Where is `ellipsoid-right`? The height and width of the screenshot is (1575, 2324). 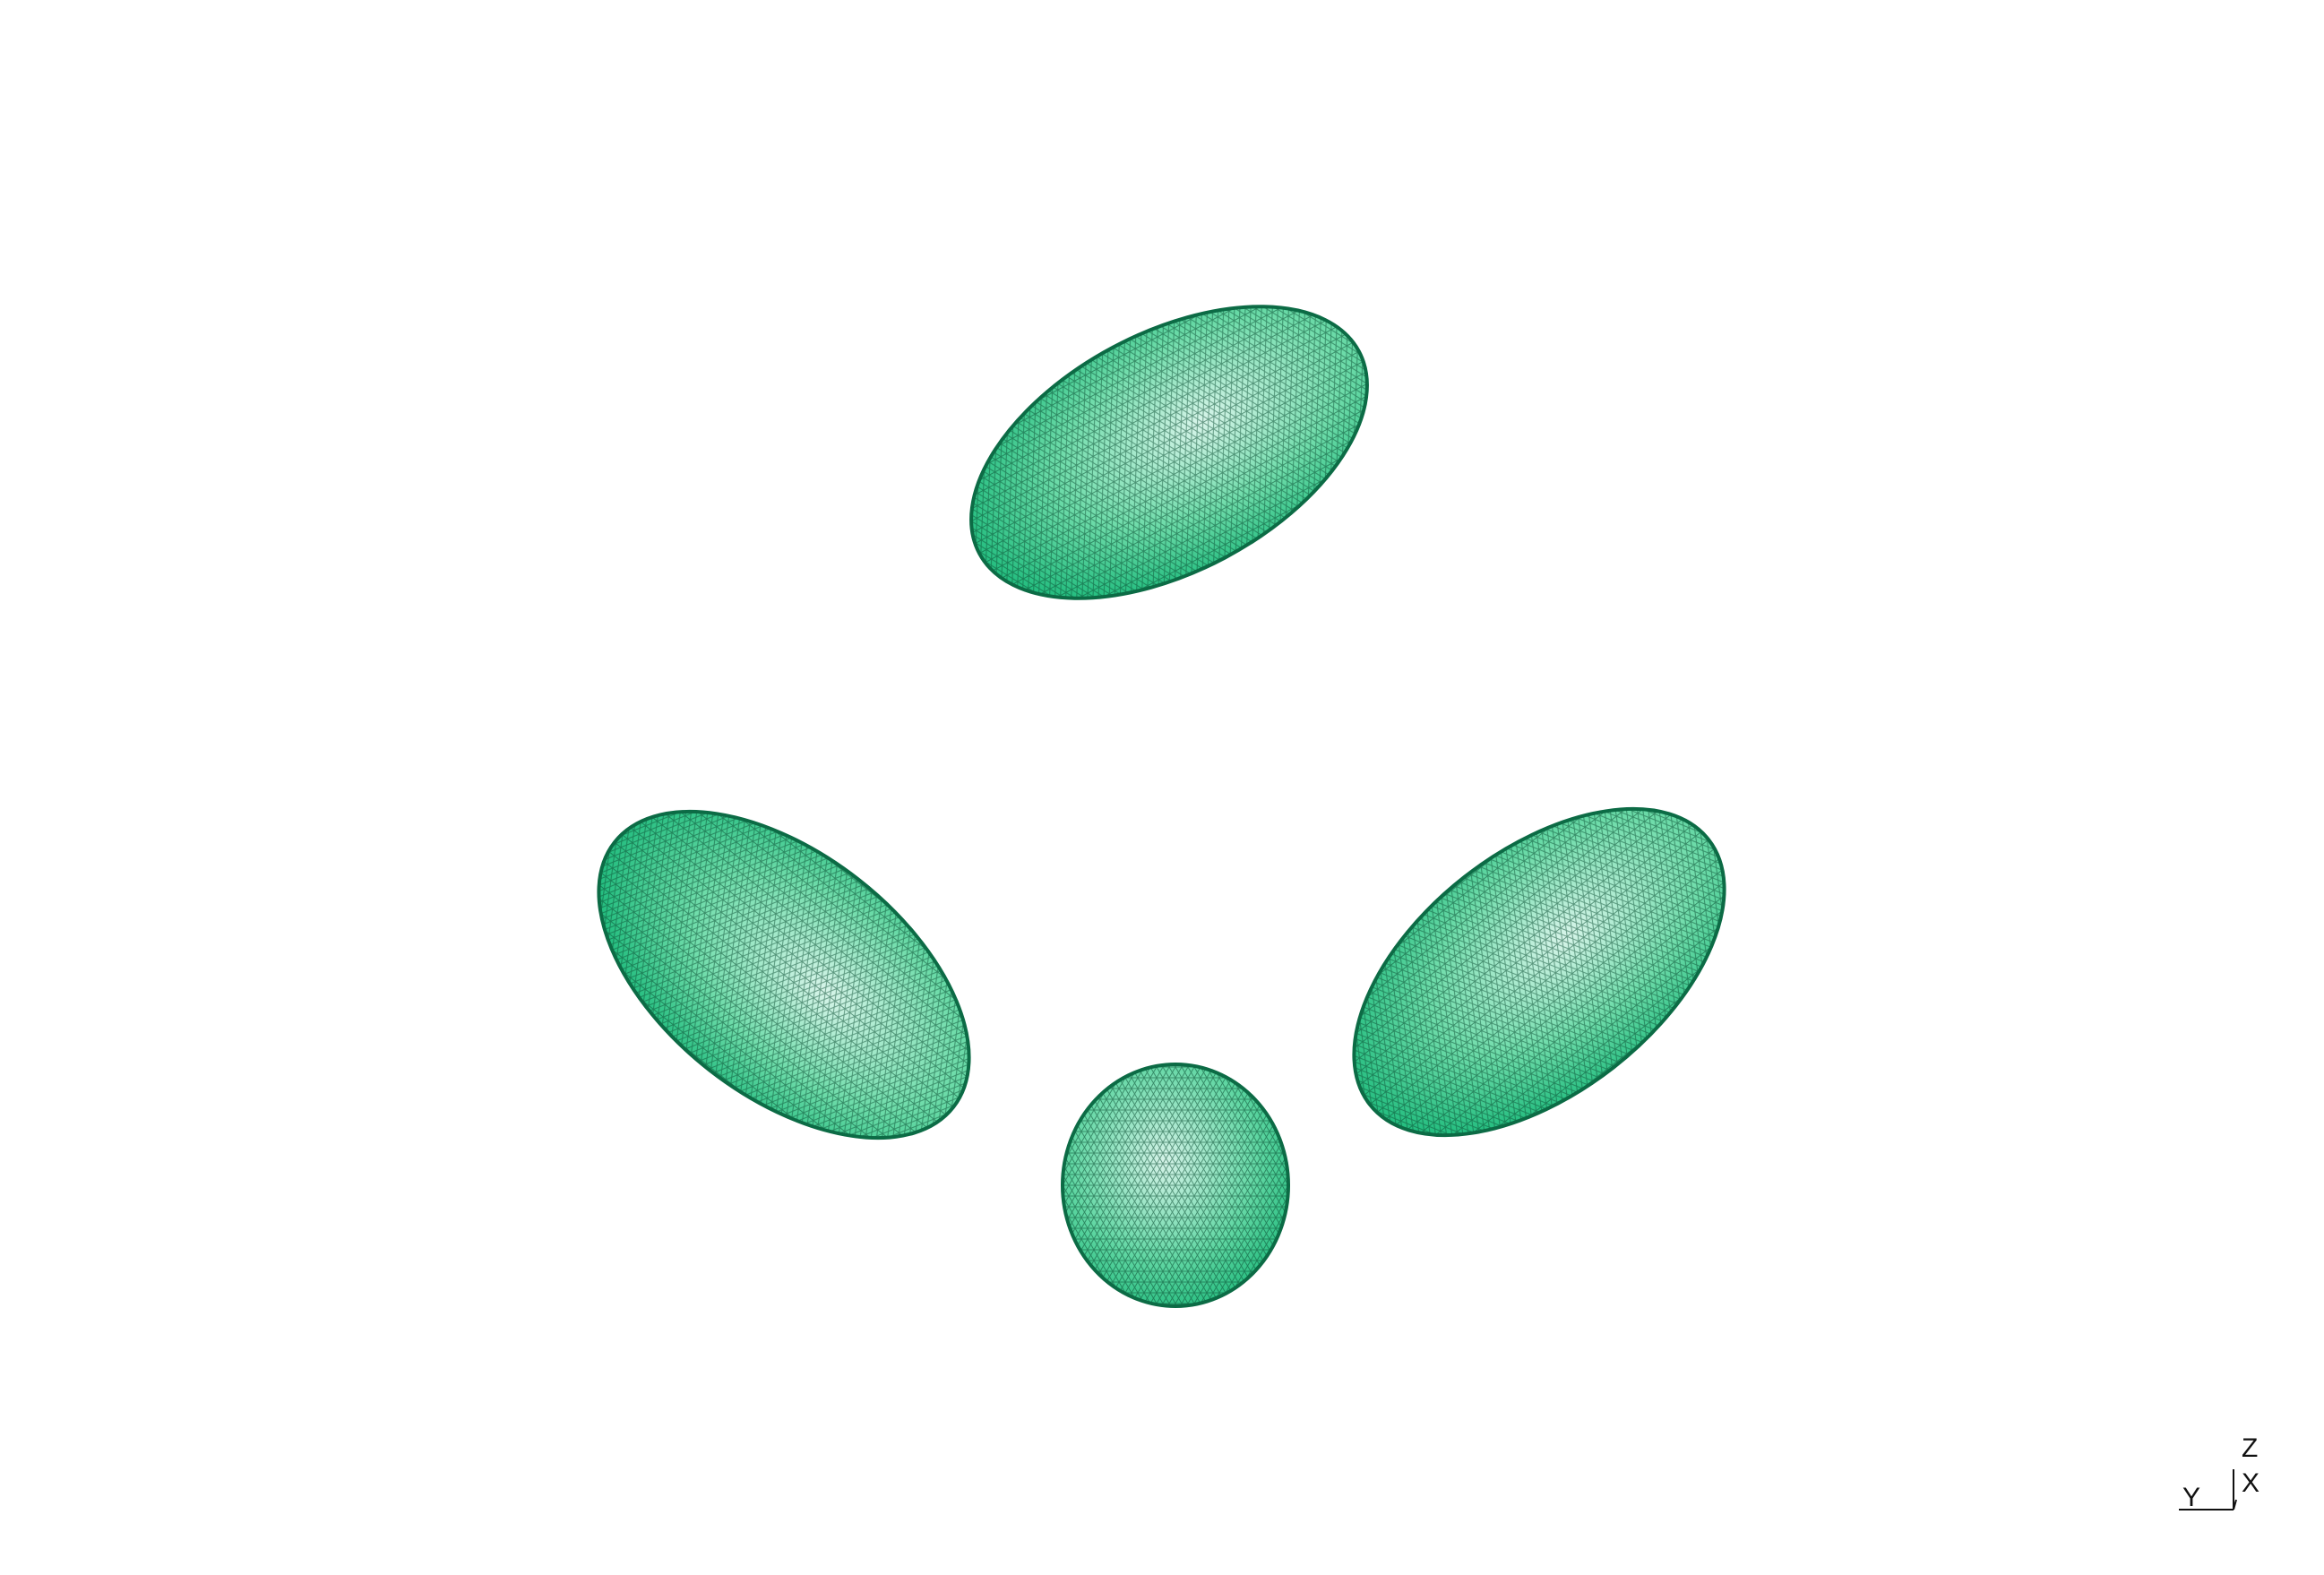
ellipsoid-right is located at coordinates (1539, 972).